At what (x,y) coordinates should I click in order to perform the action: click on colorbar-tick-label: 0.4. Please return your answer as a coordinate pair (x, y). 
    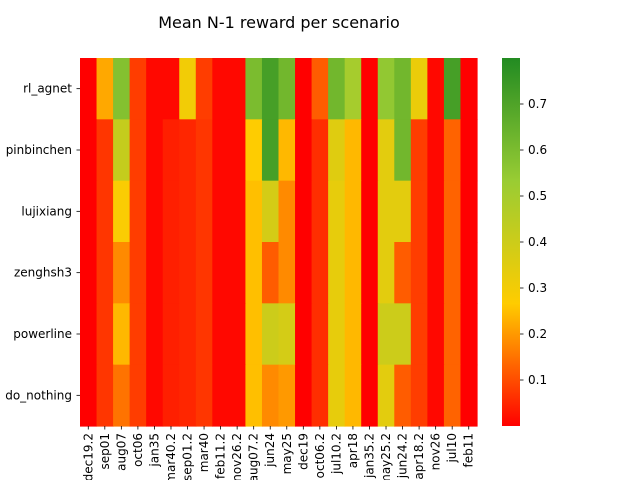
    Looking at the image, I should click on (537, 242).